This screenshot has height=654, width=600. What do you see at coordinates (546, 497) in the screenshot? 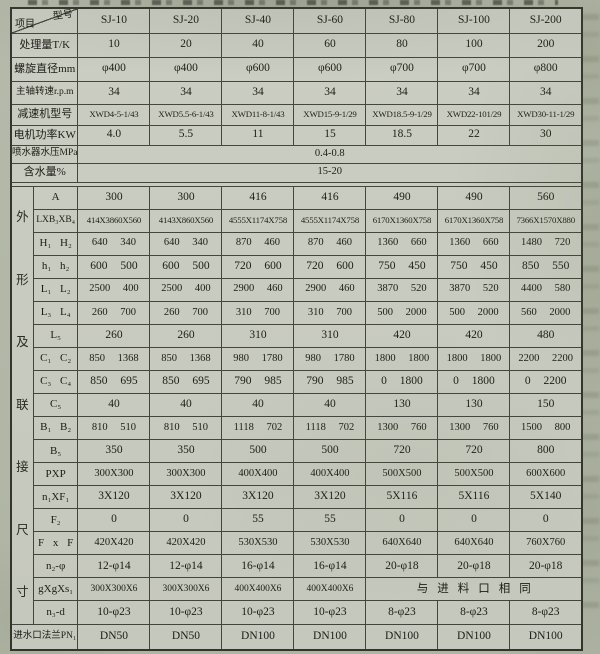
I see `cell: 5X140` at bounding box center [546, 497].